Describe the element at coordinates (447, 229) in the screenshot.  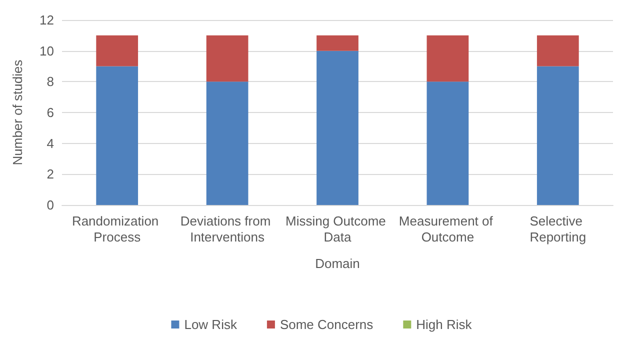
I see `x-tick-label: Measurement of Outcome` at that location.